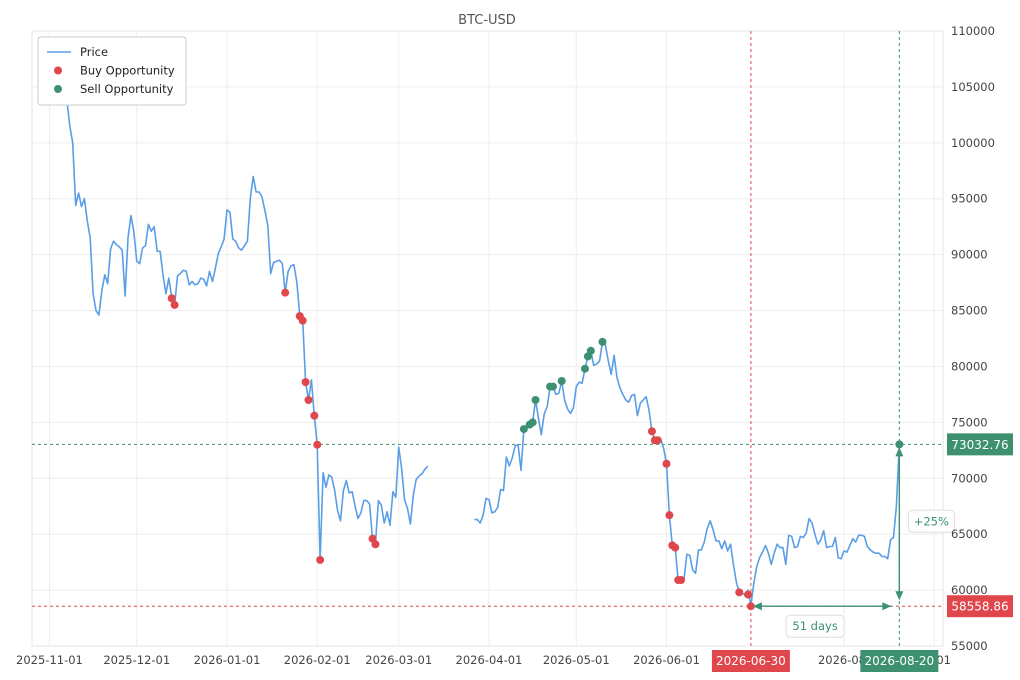 Image resolution: width=1020 pixels, height=680 pixels. Describe the element at coordinates (969, 199) in the screenshot. I see `y-tick-label: 95000` at that location.